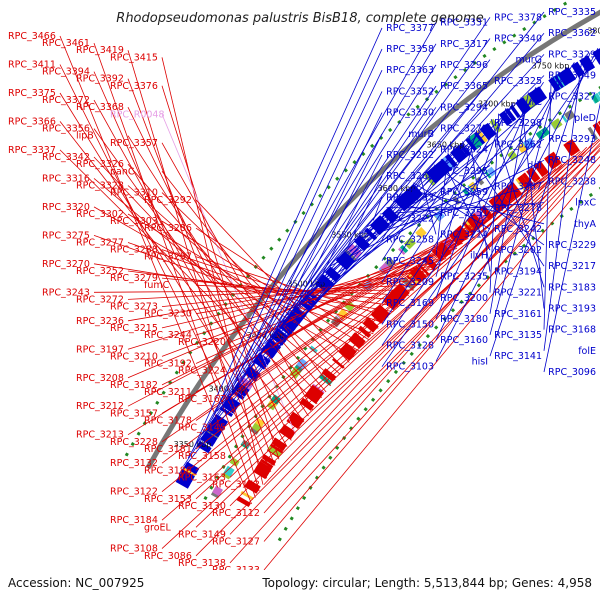  I want to click on gene-label: RPC_3372, so click(66, 100).